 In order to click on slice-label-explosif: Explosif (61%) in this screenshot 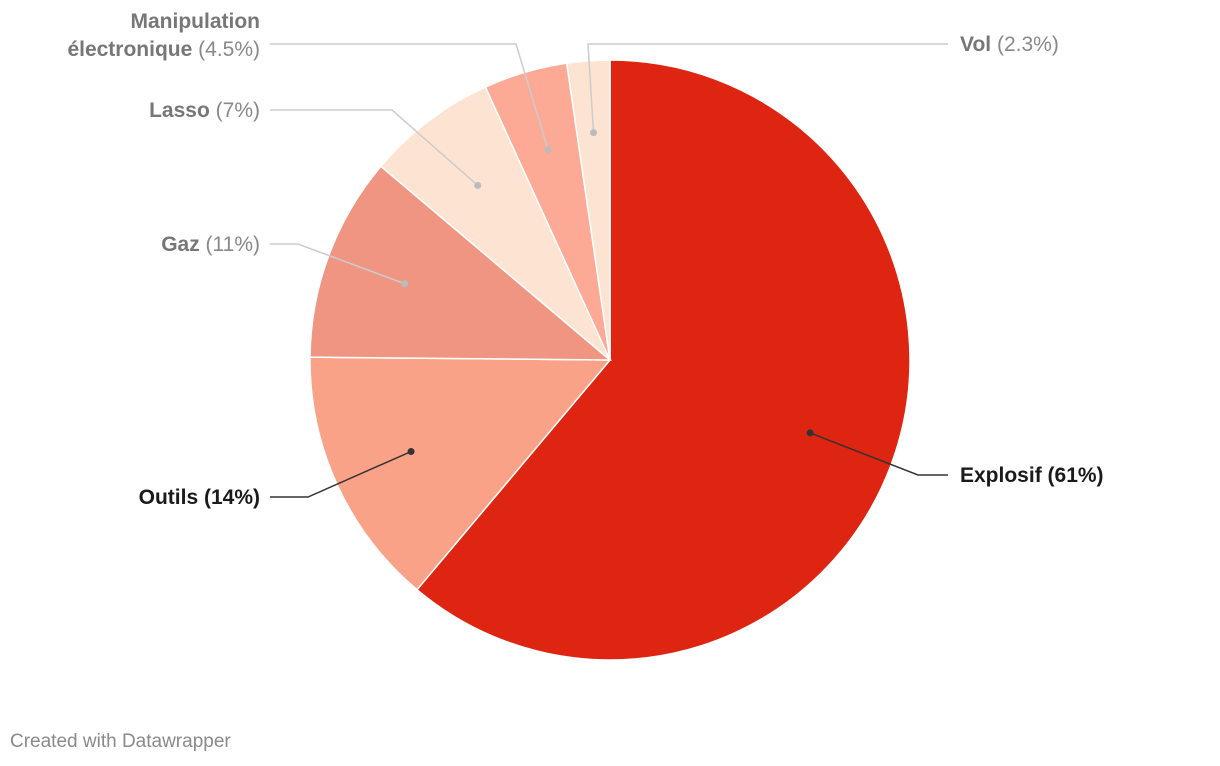, I will do `click(1032, 475)`.